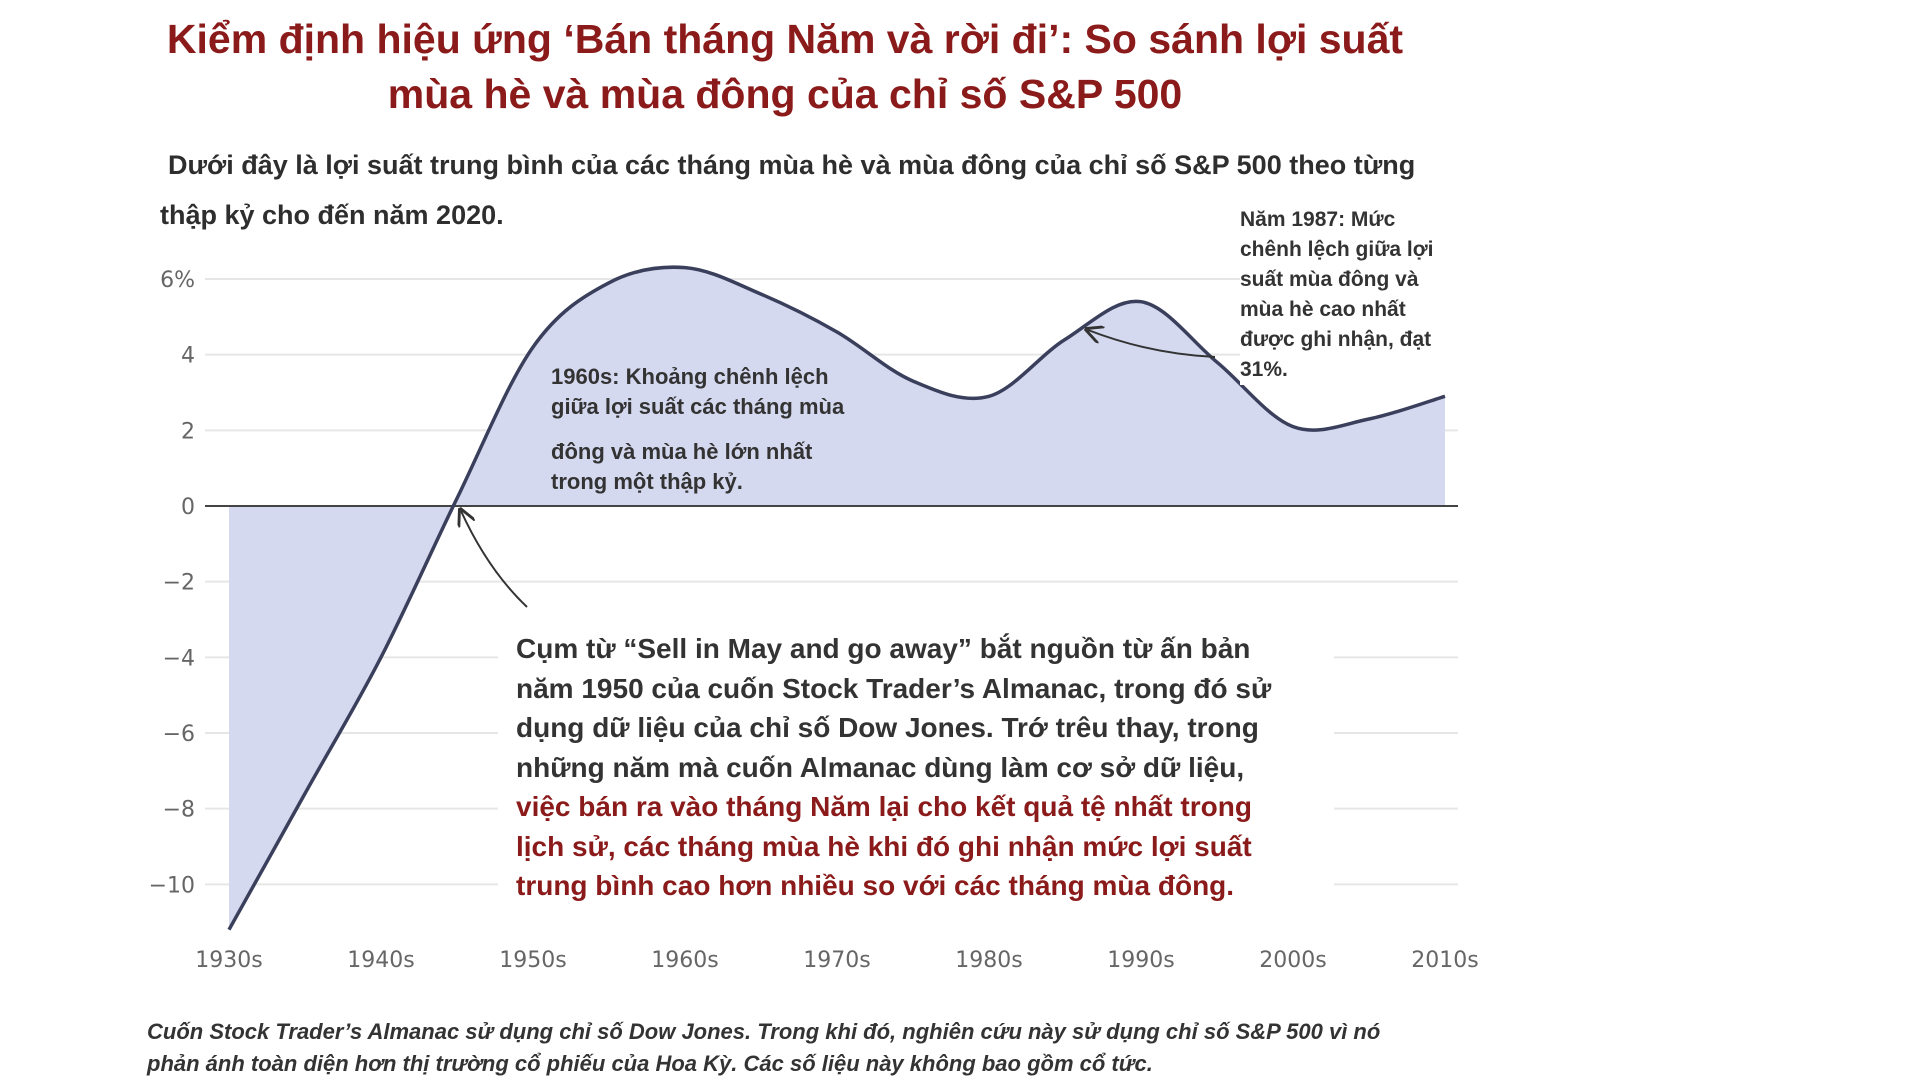 The image size is (1920, 1080). What do you see at coordinates (494, 559) in the screenshot?
I see `arrow-1950` at bounding box center [494, 559].